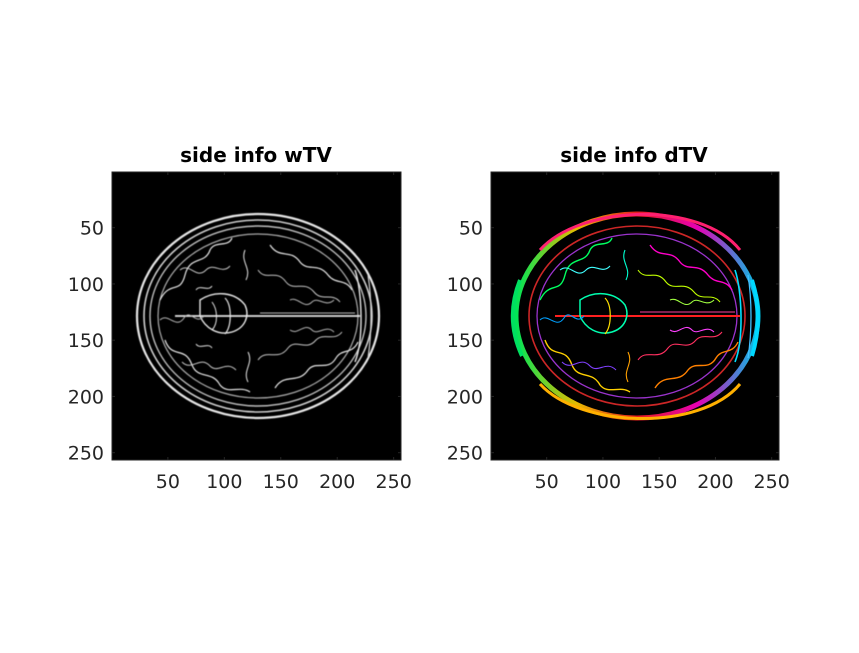  I want to click on chart-title: side info dTV, so click(634, 155).